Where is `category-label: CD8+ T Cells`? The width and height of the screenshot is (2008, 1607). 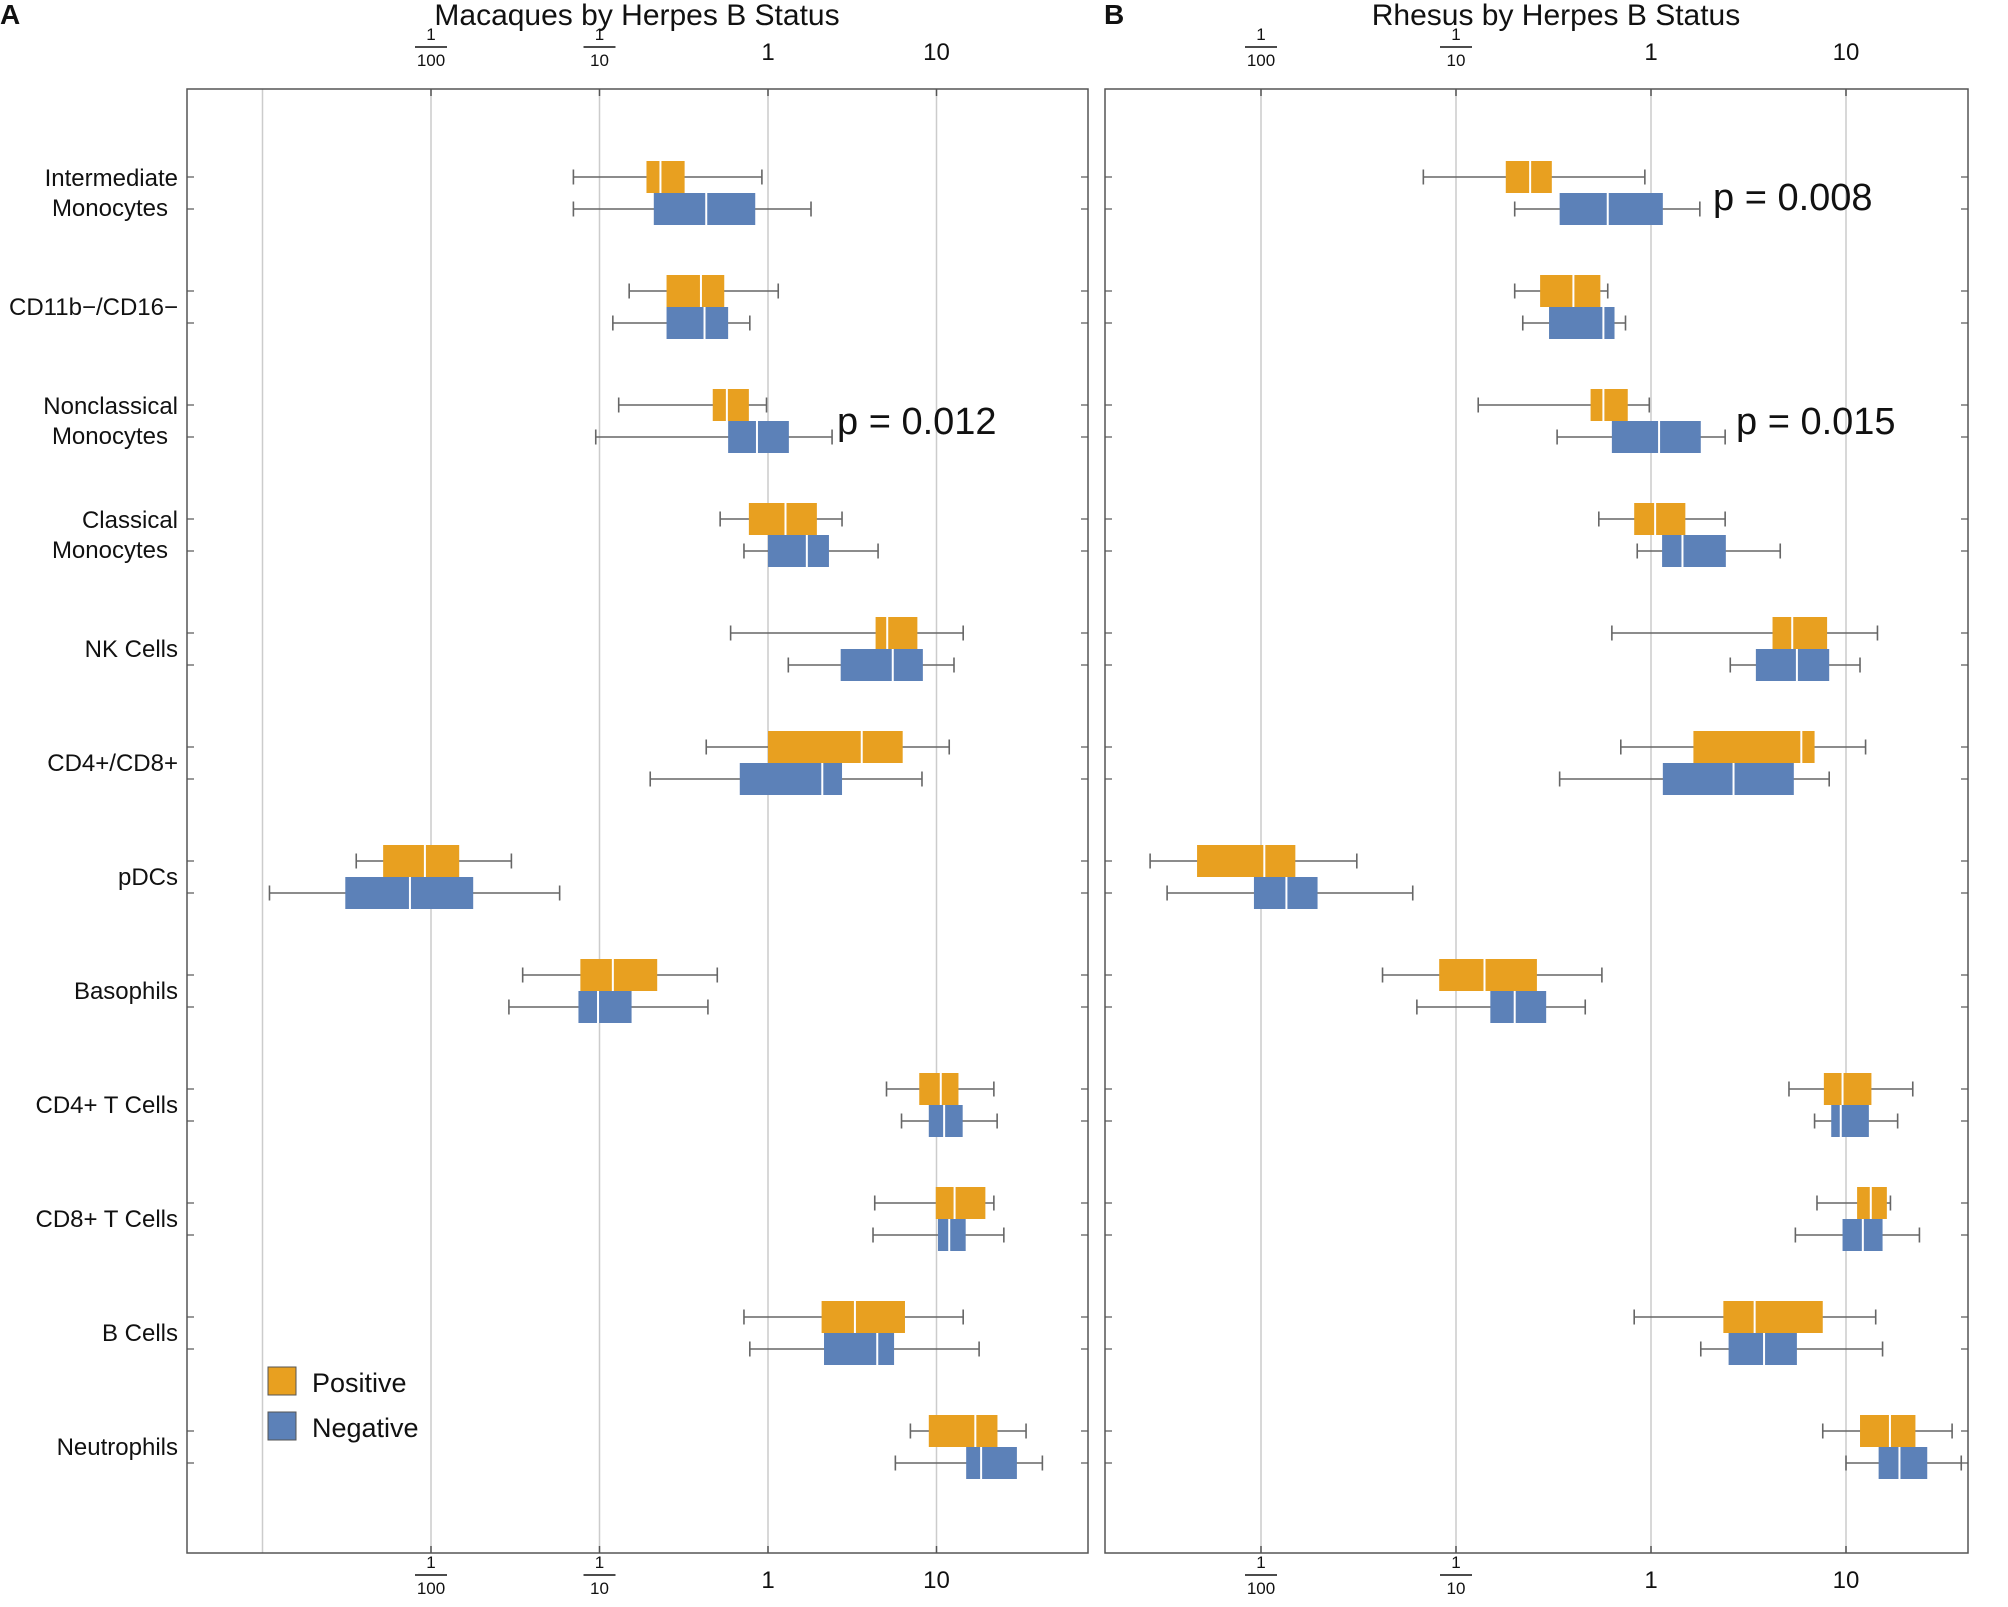 category-label: CD8+ T Cells is located at coordinates (107, 1219).